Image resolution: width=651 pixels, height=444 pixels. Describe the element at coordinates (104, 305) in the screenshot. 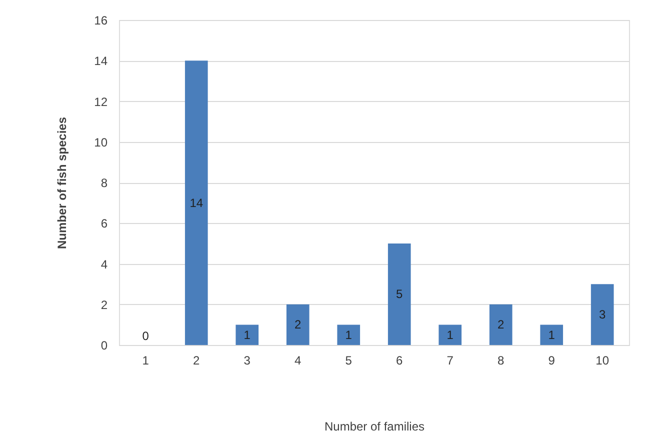

I see `y-tick-label: 2` at that location.